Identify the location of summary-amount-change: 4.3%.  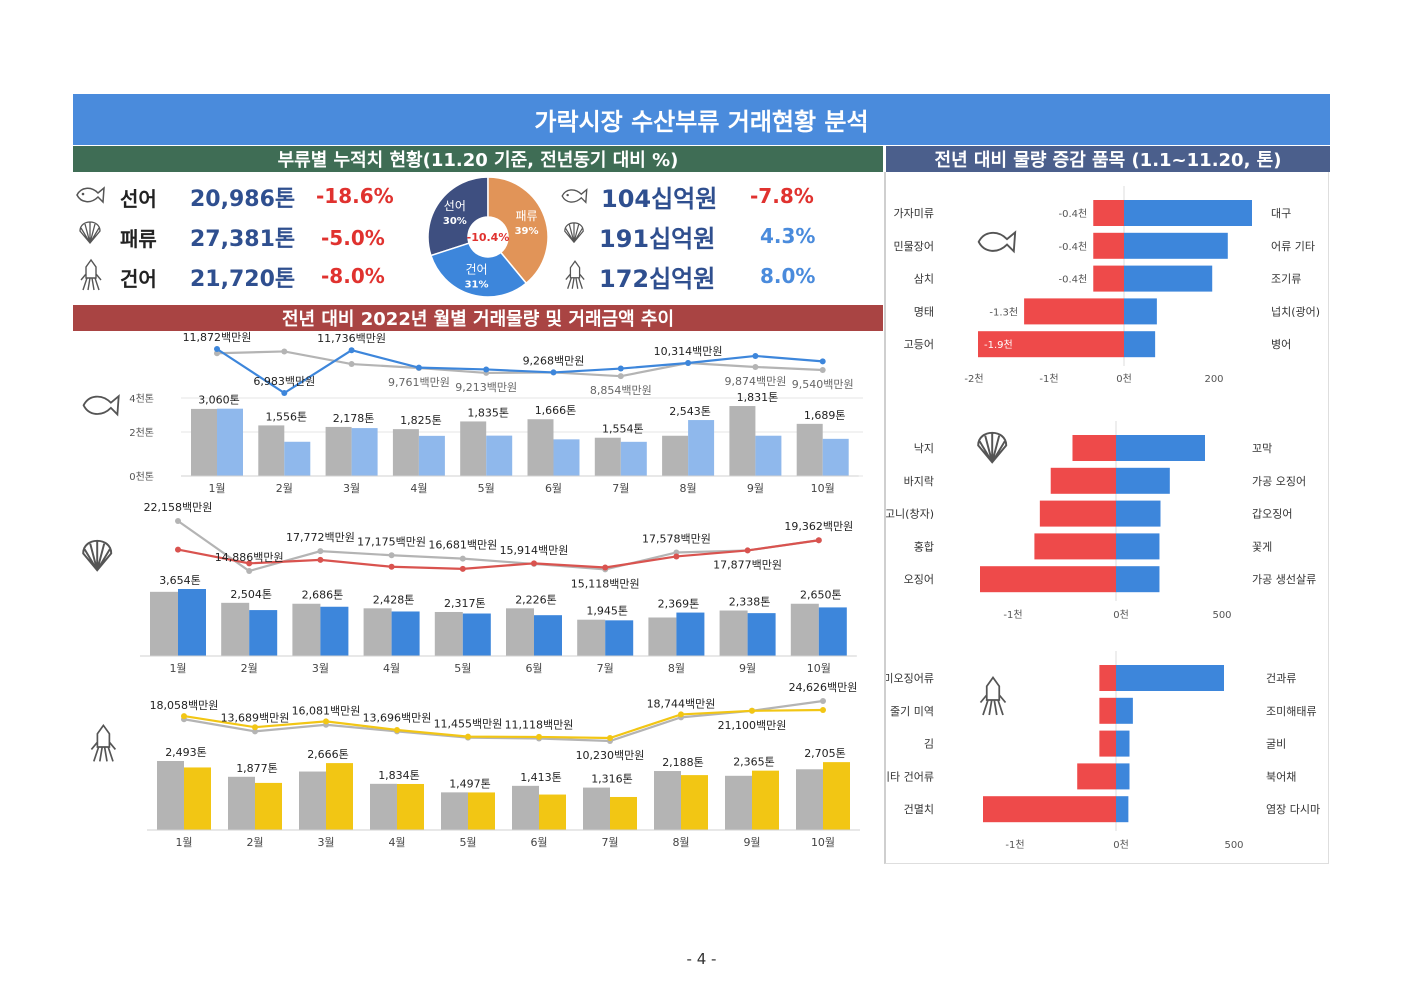
(788, 236).